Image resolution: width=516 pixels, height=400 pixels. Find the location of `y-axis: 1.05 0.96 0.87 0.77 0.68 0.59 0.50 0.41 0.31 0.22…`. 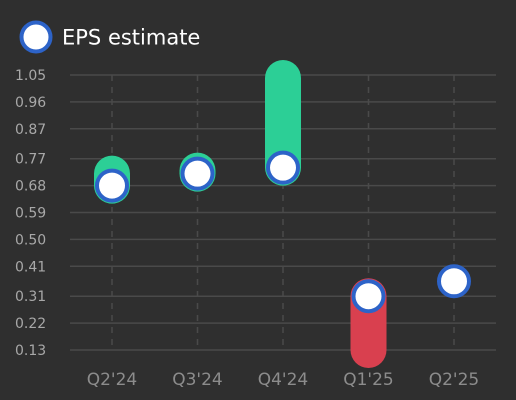

y-axis: 1.05 0.96 0.87 0.77 0.68 0.59 0.50 0.41 0.31 0.22… is located at coordinates (30, 213).